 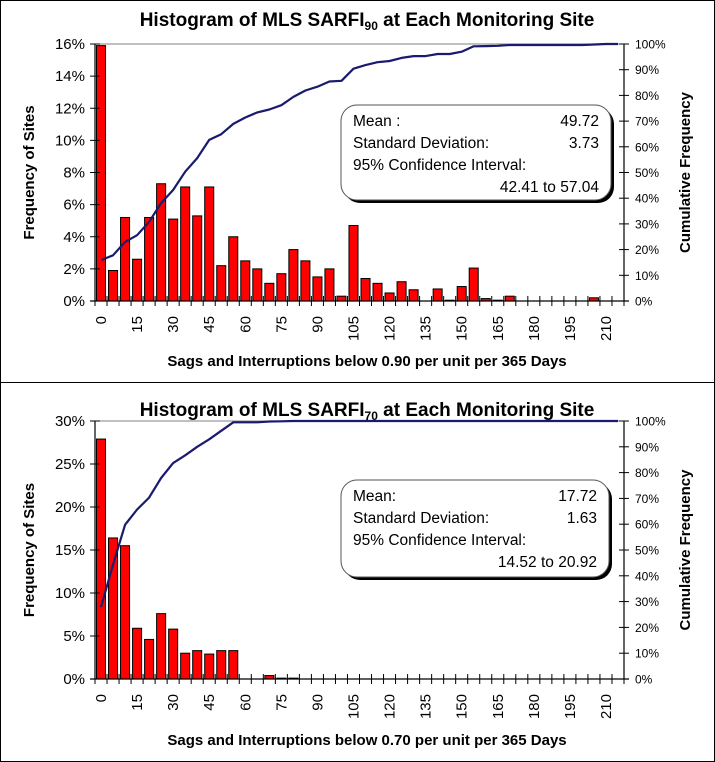 What do you see at coordinates (647, 576) in the screenshot?
I see `y2-tick-label: 40%` at bounding box center [647, 576].